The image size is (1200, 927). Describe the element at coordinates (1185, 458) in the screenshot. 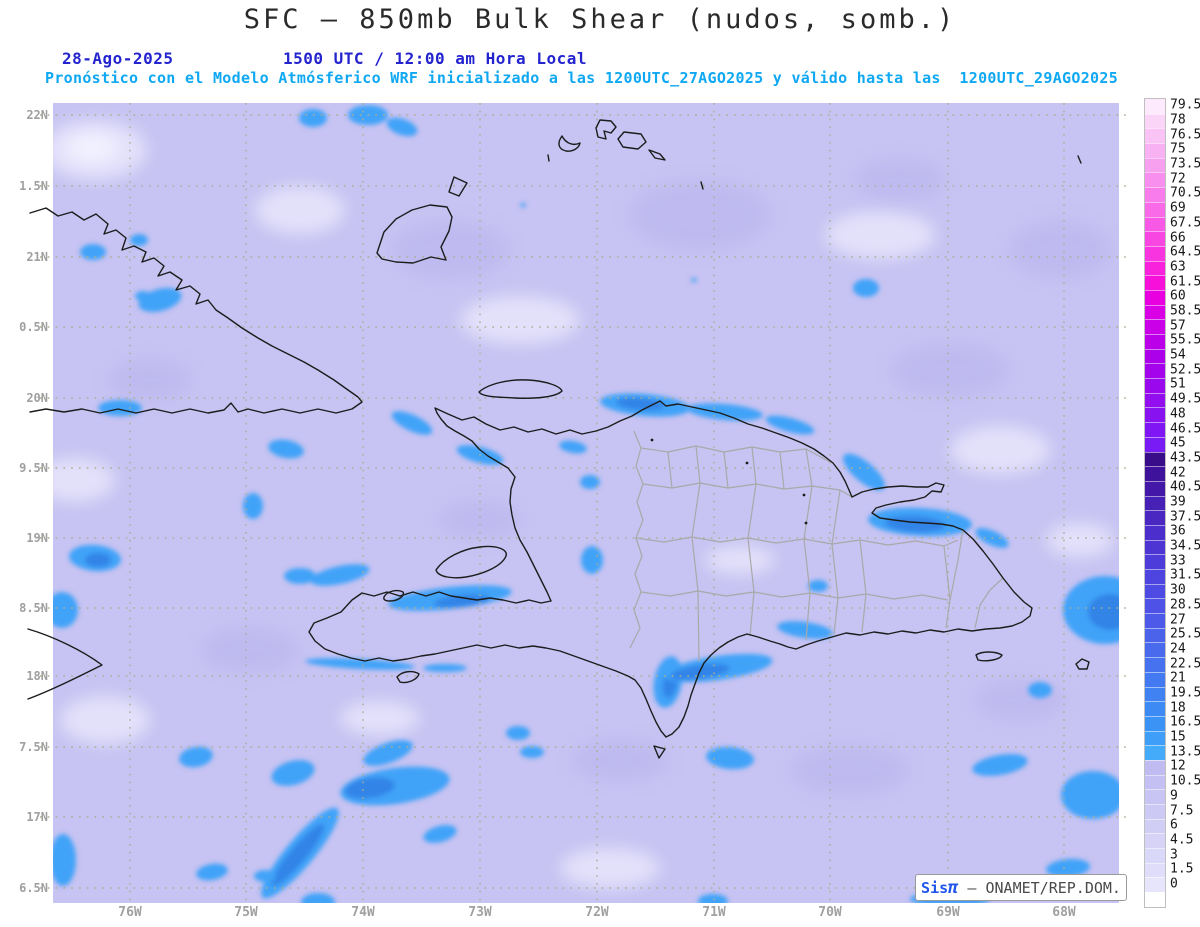

I see `colorbar-tick-label: 43.5` at that location.